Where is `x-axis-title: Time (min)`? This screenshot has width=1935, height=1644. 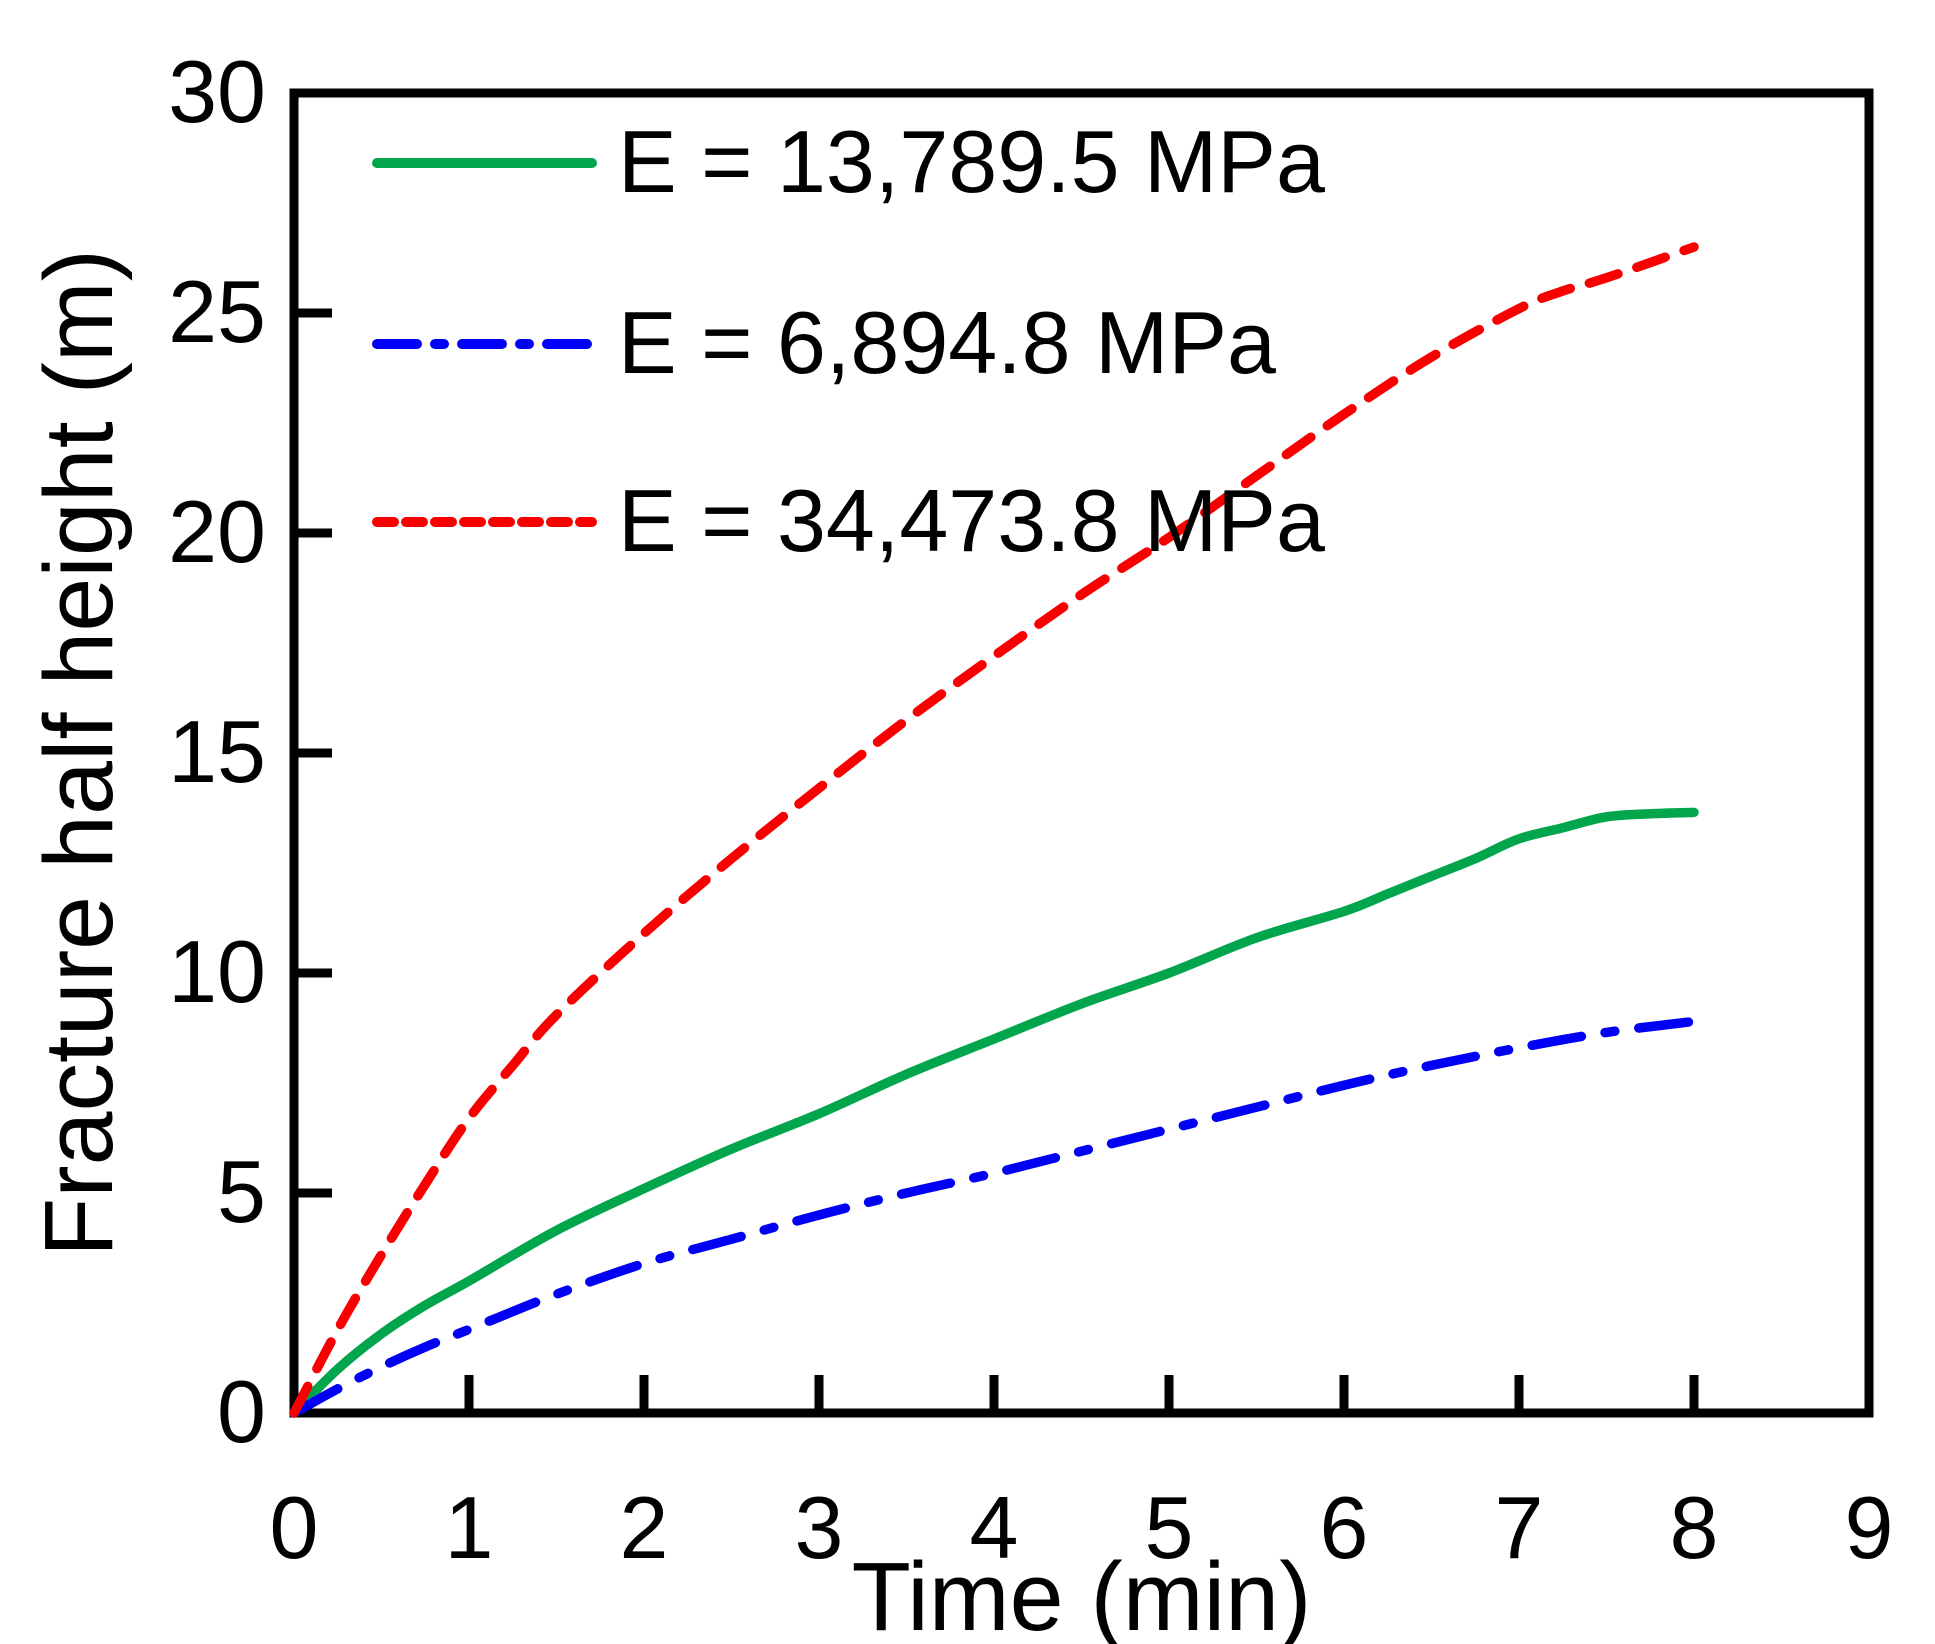
x-axis-title: Time (min) is located at coordinates (1082, 1593).